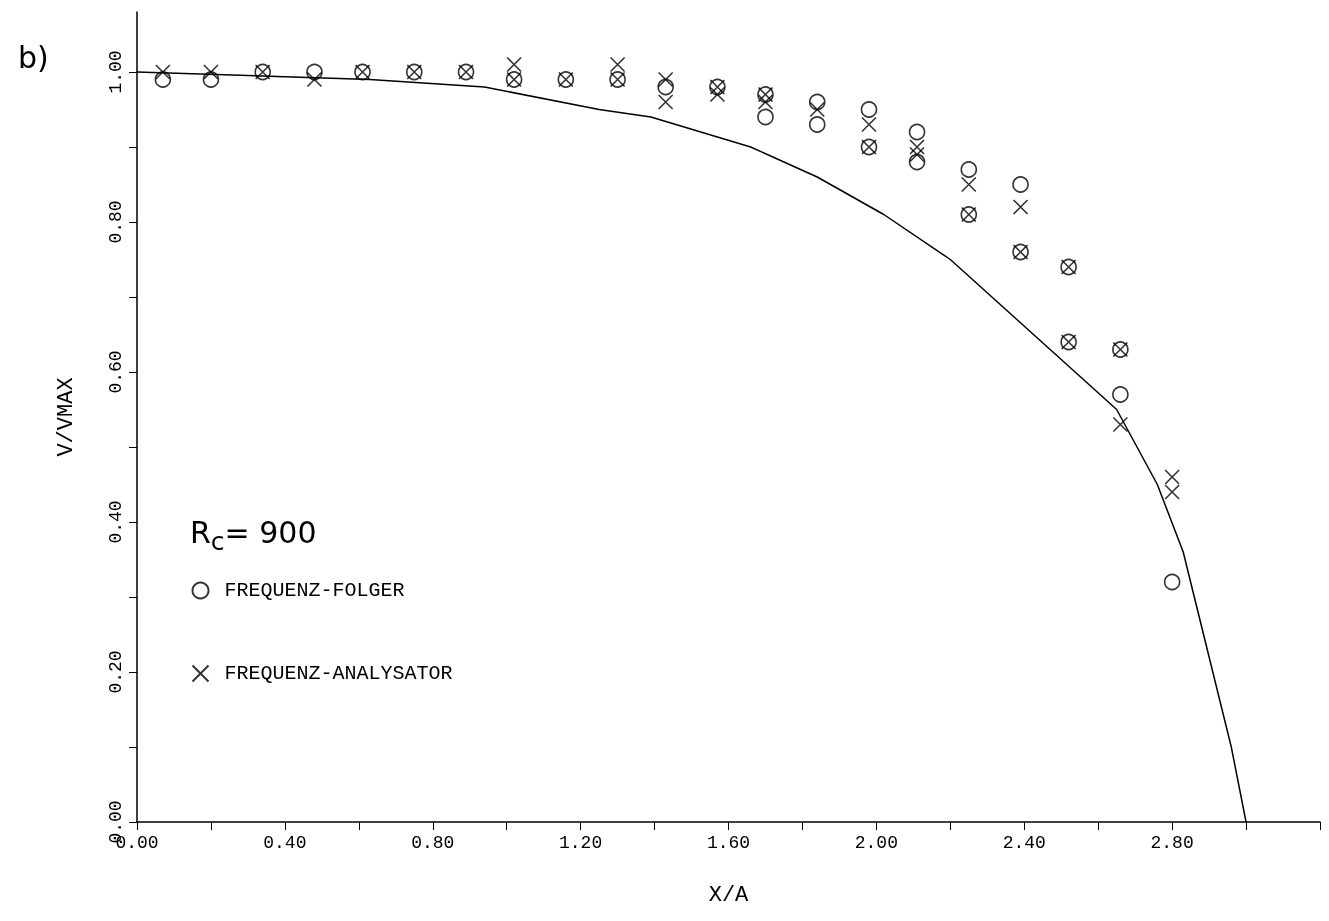  I want to click on x-tick-label: 1.60, so click(728, 843).